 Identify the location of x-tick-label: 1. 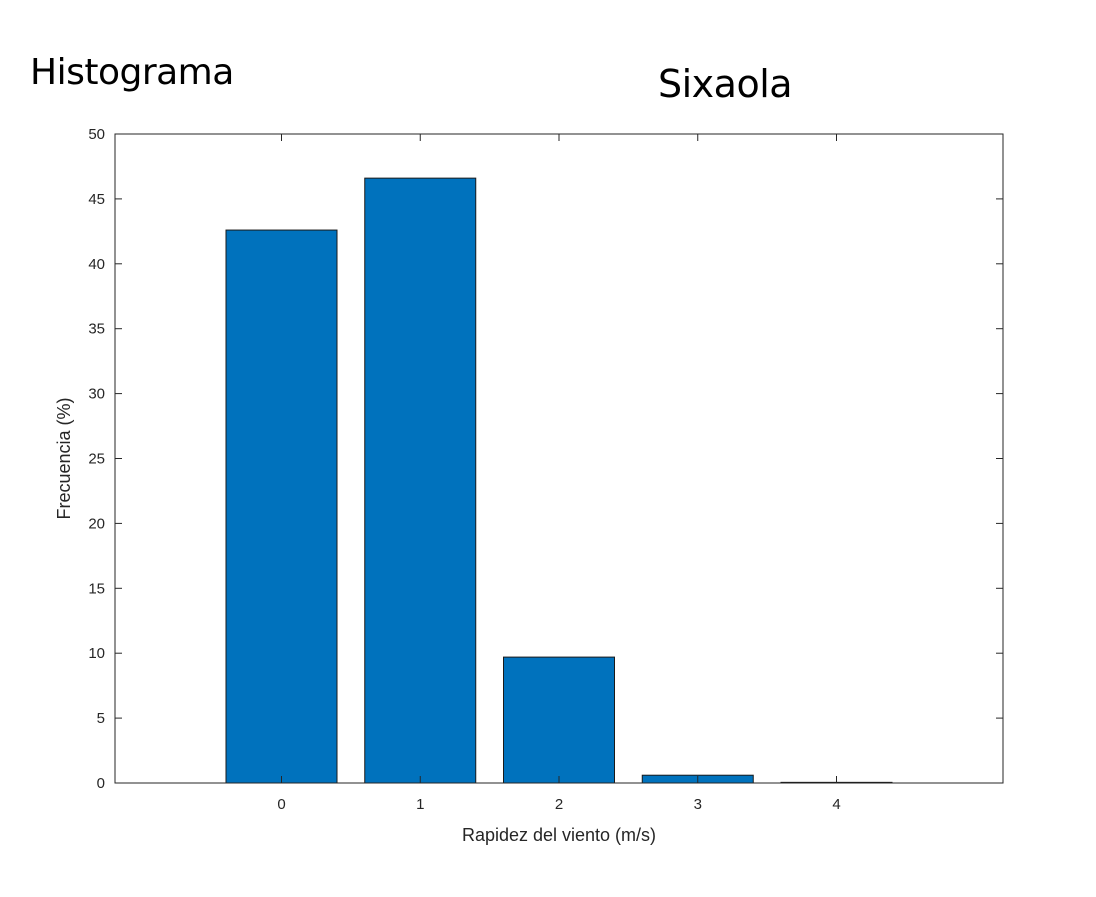
(420, 804).